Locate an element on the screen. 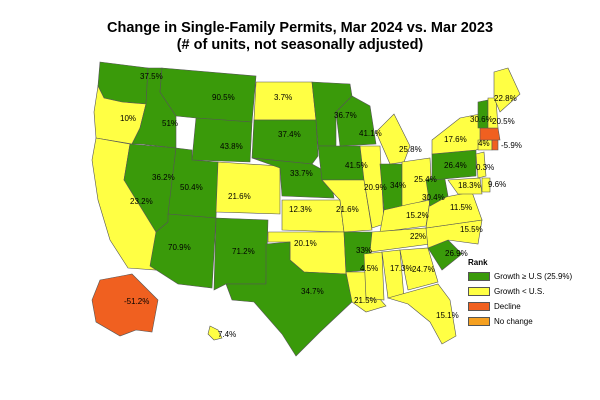 Image resolution: width=600 pixels, height=400 pixels. state-mn is located at coordinates (332, 114).